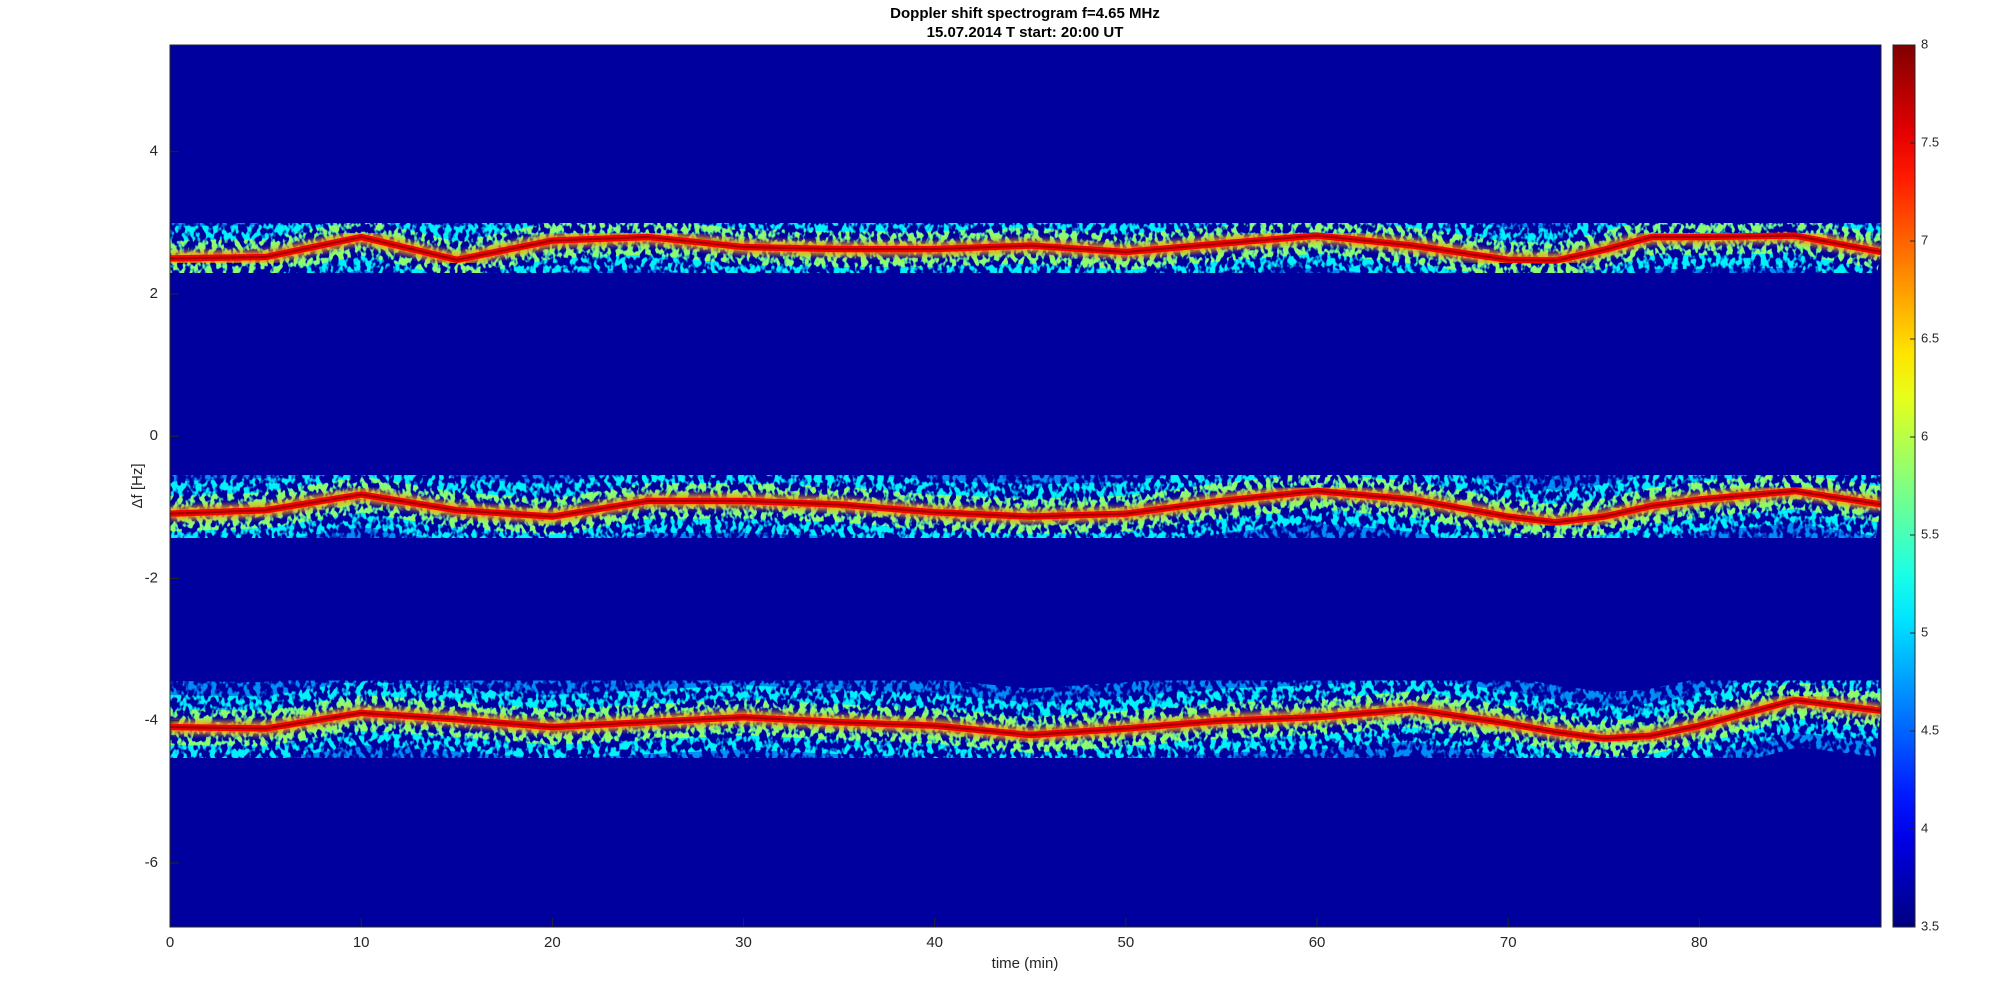 This screenshot has width=2000, height=995. What do you see at coordinates (154, 293) in the screenshot?
I see `y-tick-label: 2` at bounding box center [154, 293].